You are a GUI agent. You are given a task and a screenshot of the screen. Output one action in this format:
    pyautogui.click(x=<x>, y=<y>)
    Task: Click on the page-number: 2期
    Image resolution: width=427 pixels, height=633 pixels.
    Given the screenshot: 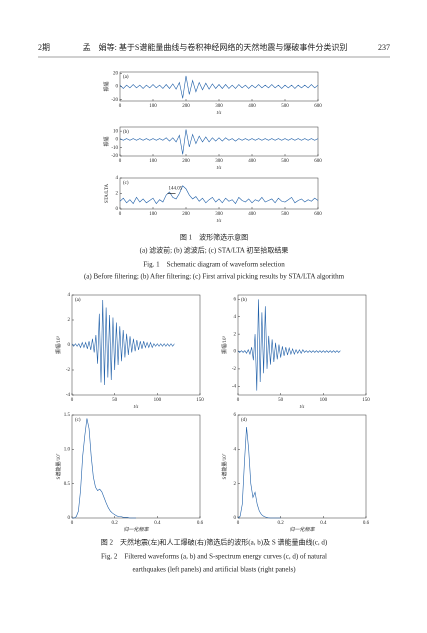 What is the action you would take?
    pyautogui.click(x=44, y=47)
    